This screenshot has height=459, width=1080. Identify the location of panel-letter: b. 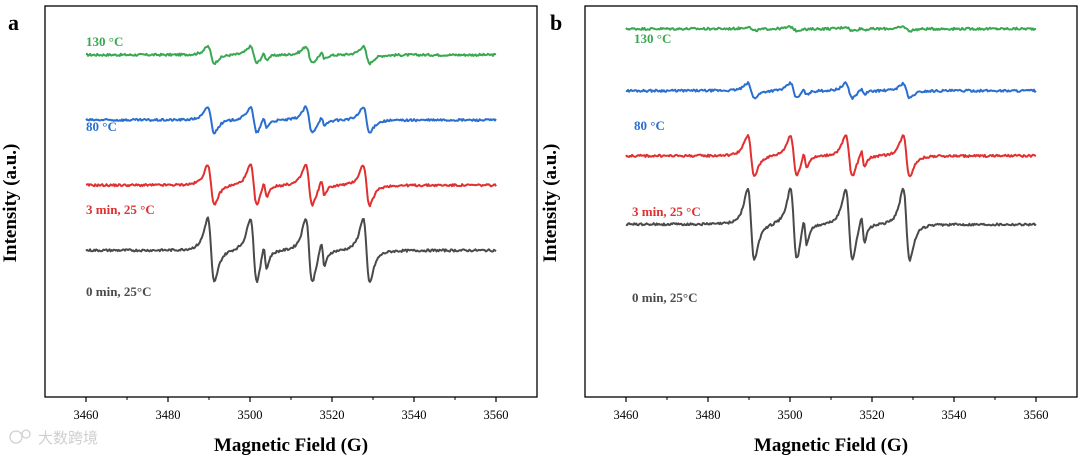
(556, 22).